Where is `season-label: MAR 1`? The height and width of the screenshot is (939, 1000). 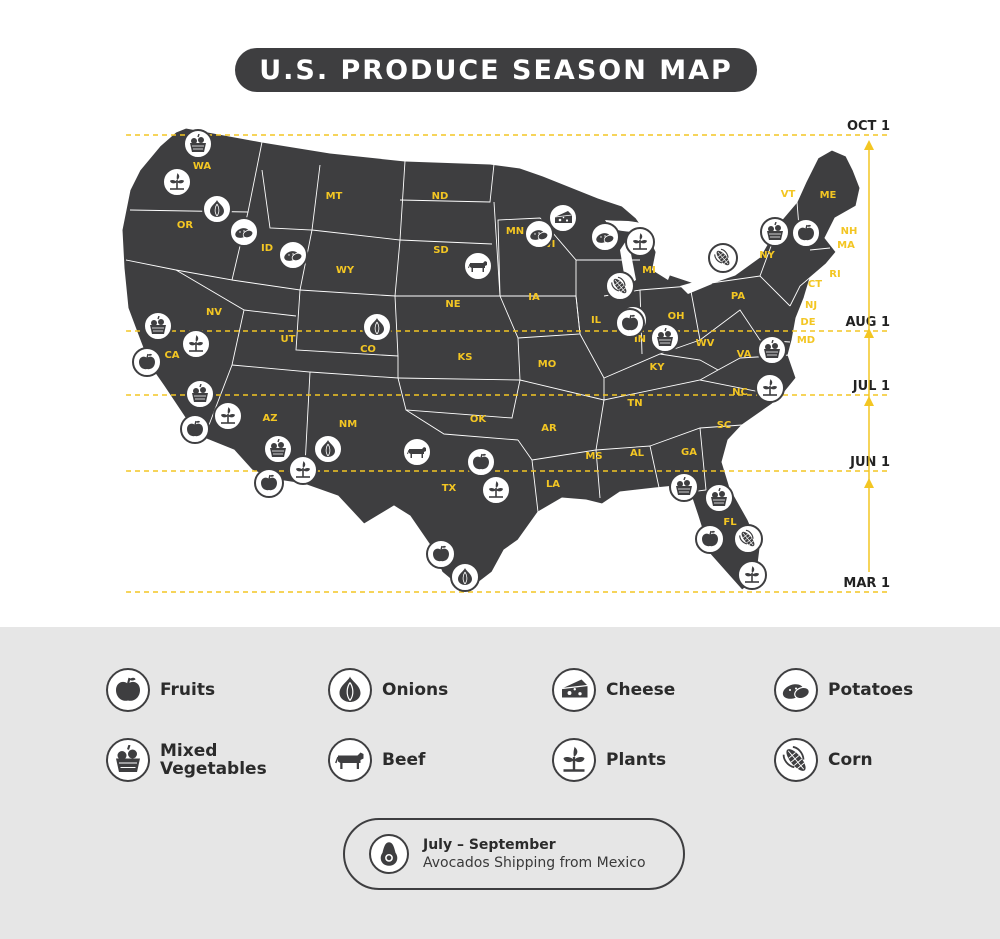
season-label: MAR 1 is located at coordinates (866, 583).